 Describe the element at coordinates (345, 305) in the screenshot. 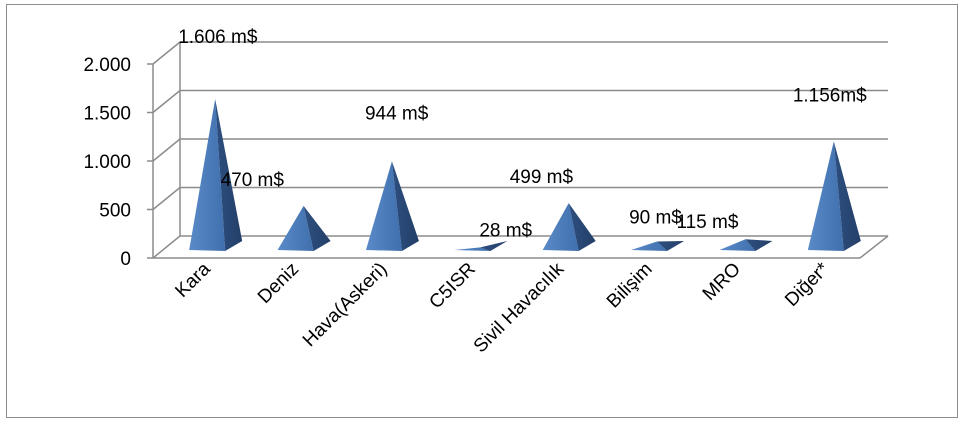

I see `category-label: Hava(Askeri)` at that location.